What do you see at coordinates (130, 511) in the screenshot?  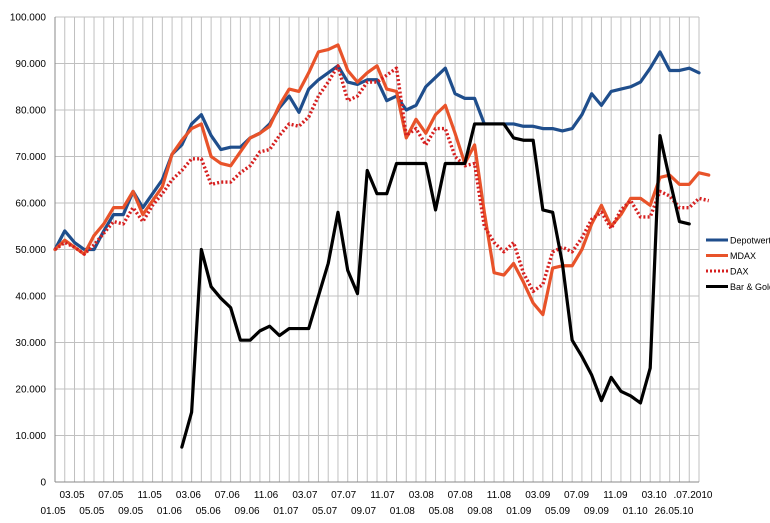 I see `x-tick-label-lower: 09.05` at bounding box center [130, 511].